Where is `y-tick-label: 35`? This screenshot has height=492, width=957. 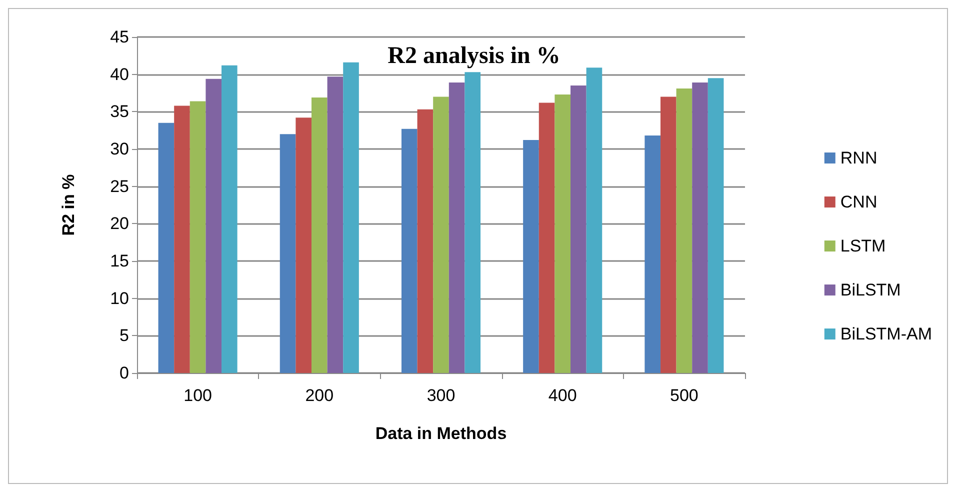 y-tick-label: 35 is located at coordinates (119, 112).